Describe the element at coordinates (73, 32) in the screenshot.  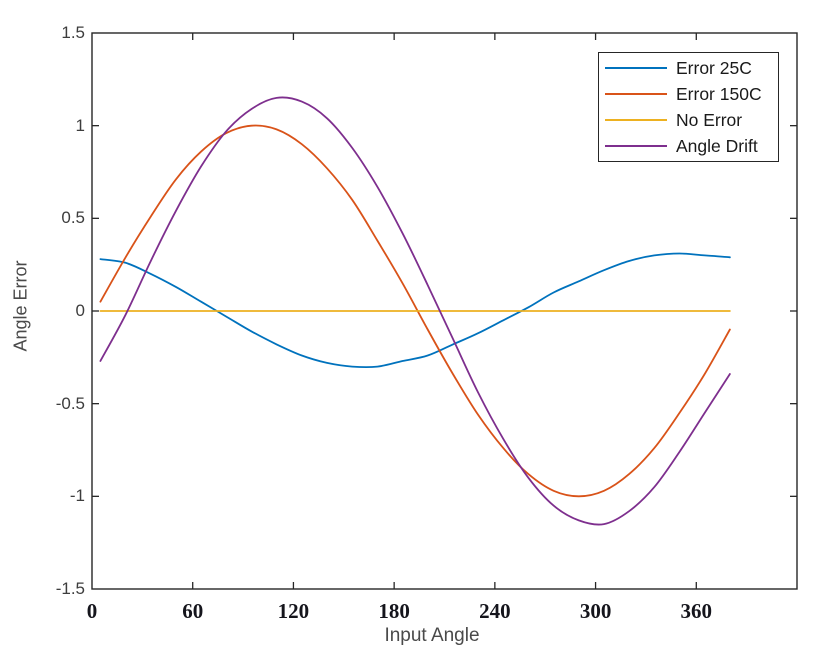
I see `y-tick-label: 1.5` at that location.